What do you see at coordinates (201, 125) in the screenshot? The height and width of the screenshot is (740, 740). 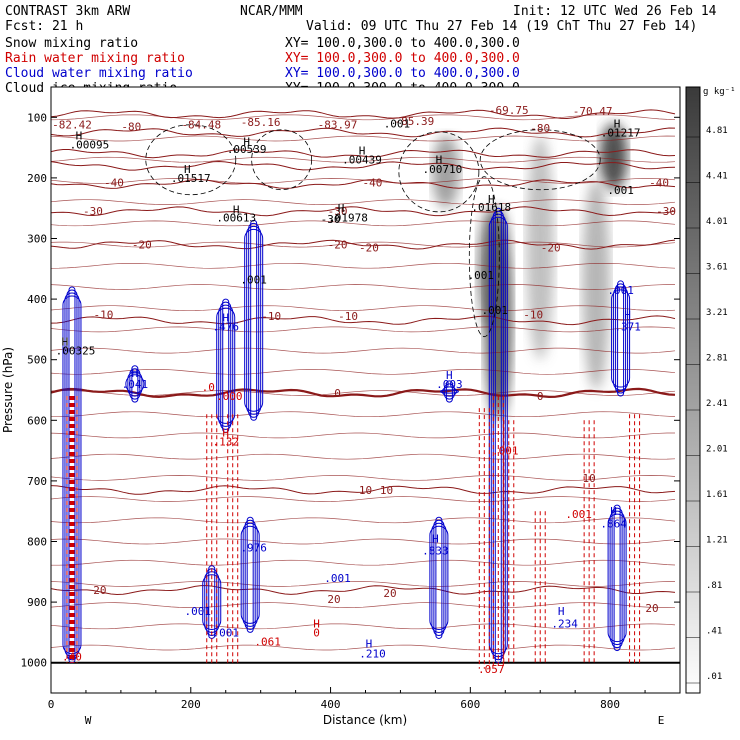 I see `isotherm-label: -84.48` at bounding box center [201, 125].